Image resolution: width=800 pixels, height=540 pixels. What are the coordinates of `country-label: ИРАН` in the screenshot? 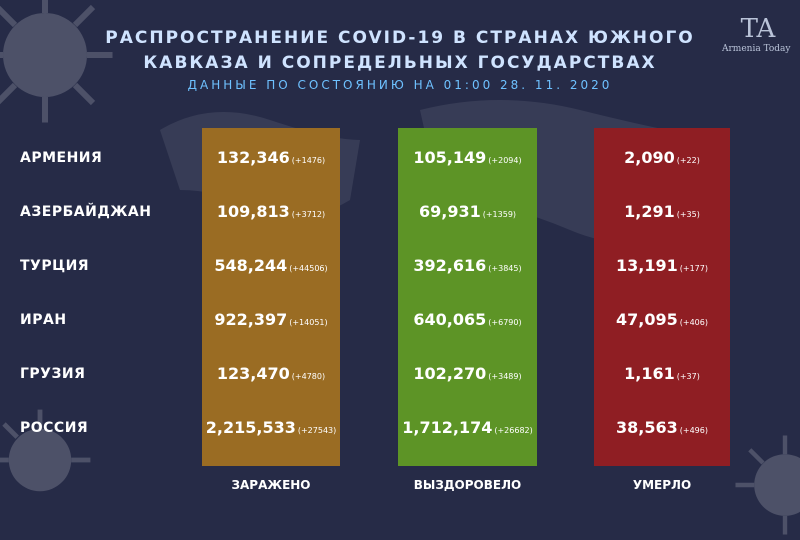 It's located at (43, 320).